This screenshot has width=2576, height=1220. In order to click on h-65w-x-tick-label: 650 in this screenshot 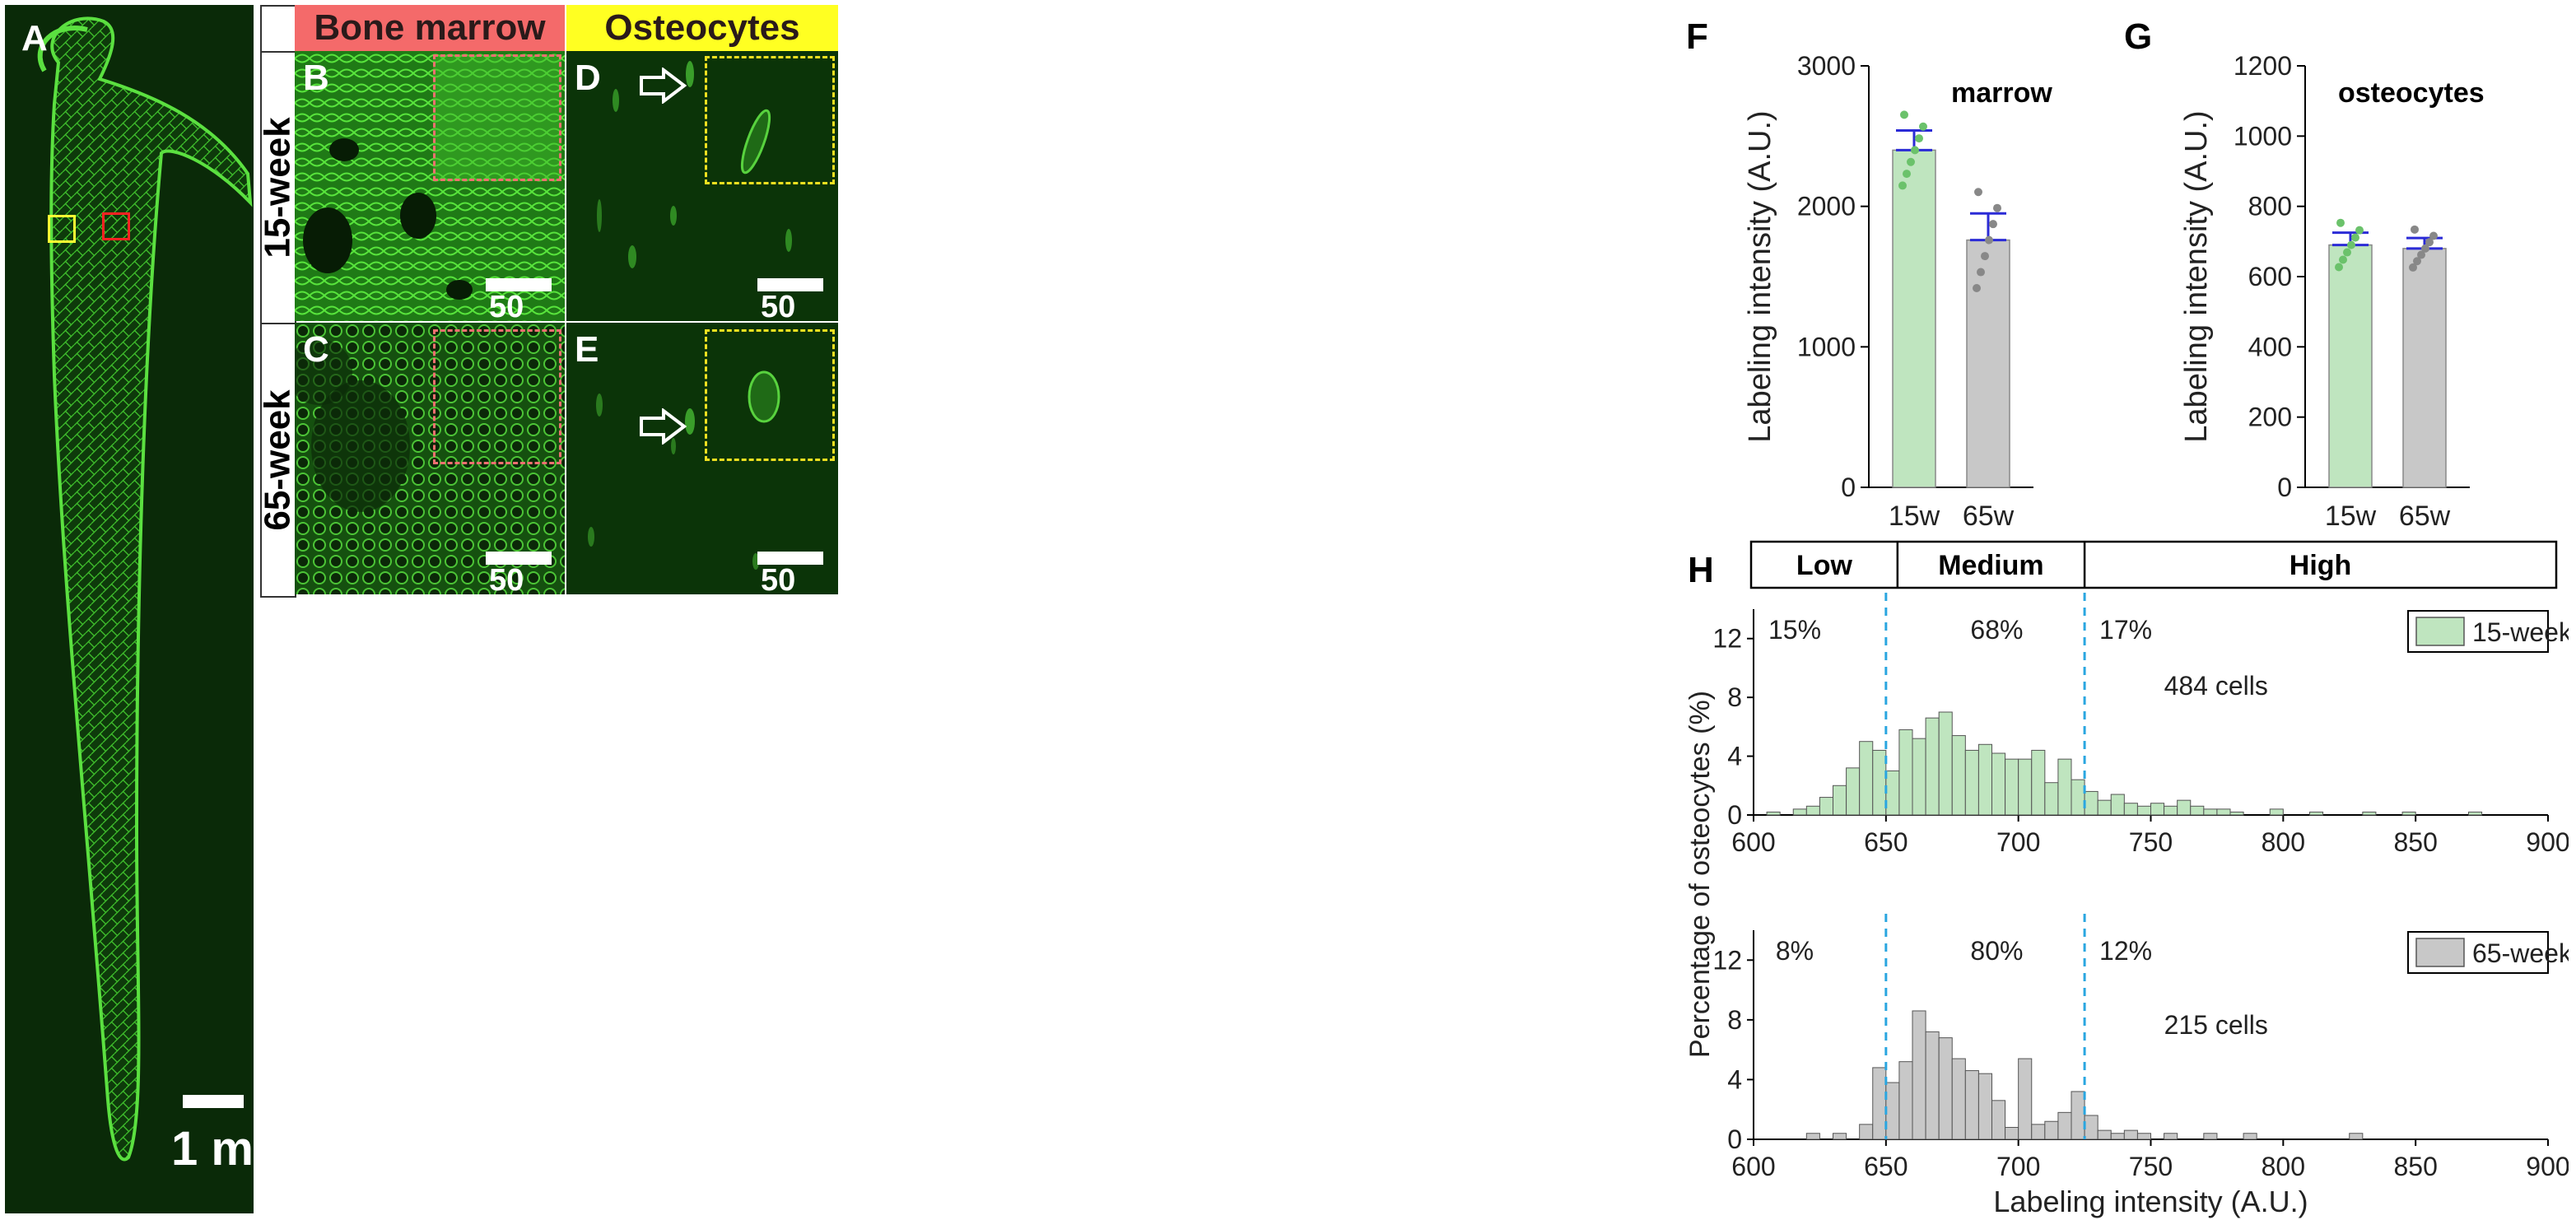, I will do `click(1886, 1166)`.